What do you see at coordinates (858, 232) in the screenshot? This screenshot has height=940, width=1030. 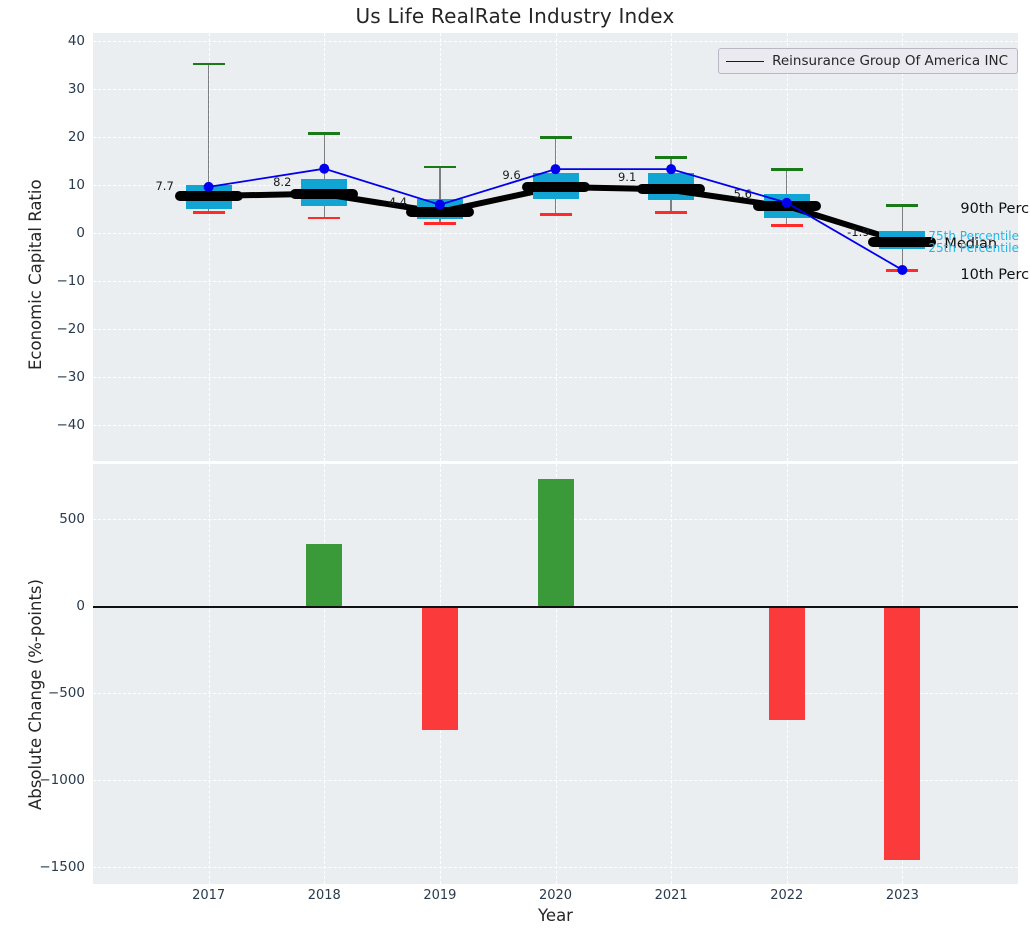 I see `median-value-label: -1.9` at bounding box center [858, 232].